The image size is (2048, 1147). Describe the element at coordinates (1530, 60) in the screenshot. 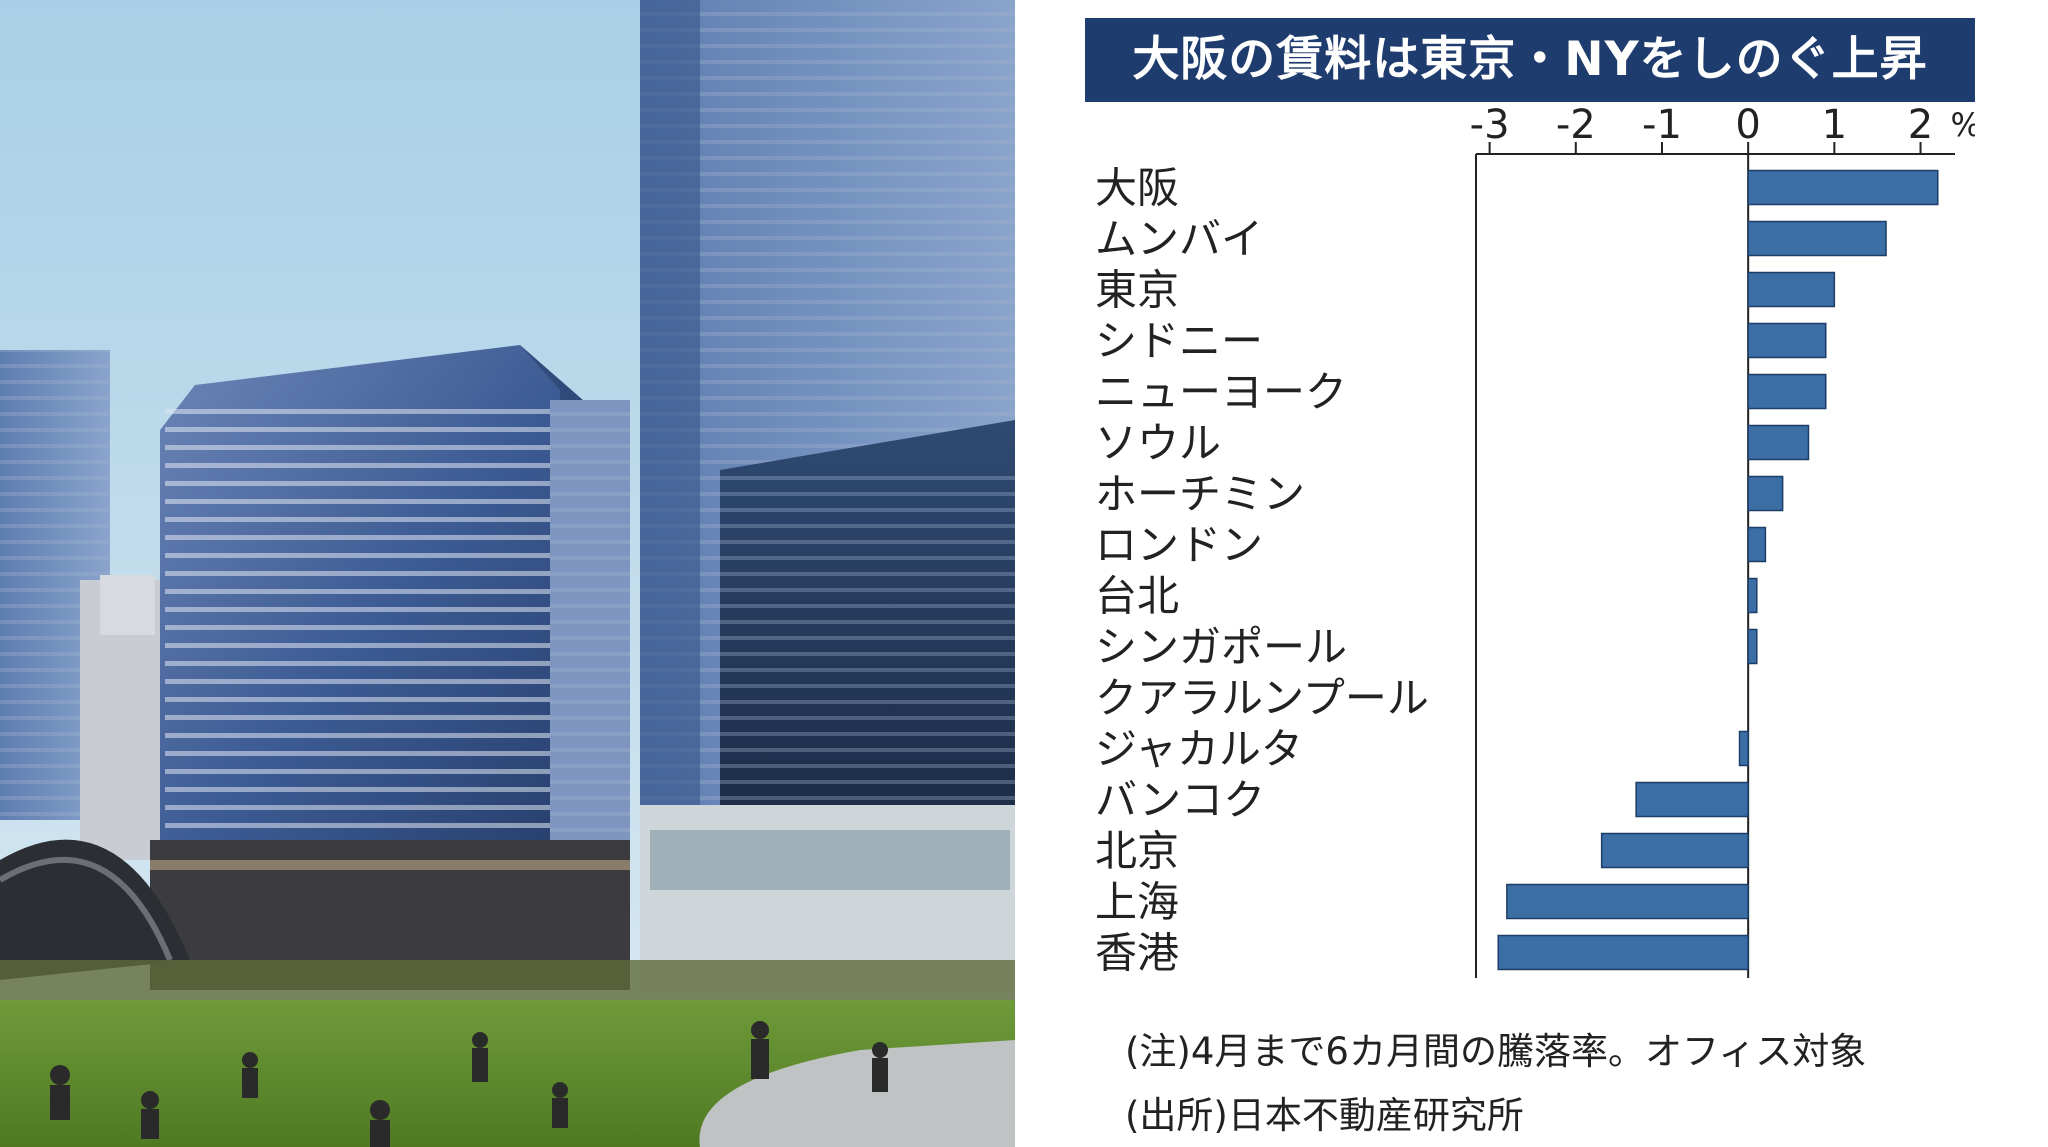

I see `chart-title: 大阪の賃料は東京・NYをしのぐ上昇` at that location.